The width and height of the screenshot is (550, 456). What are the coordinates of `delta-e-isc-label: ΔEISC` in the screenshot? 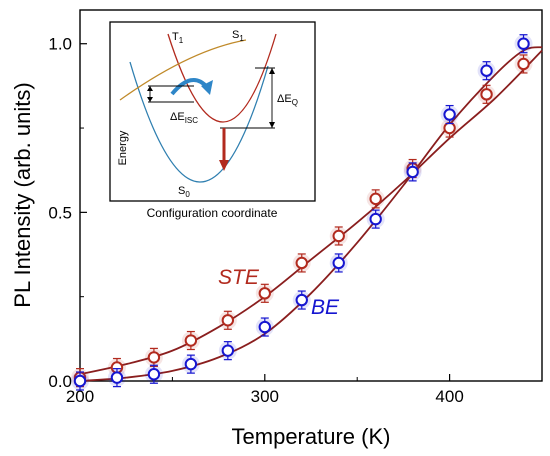 It's located at (184, 118).